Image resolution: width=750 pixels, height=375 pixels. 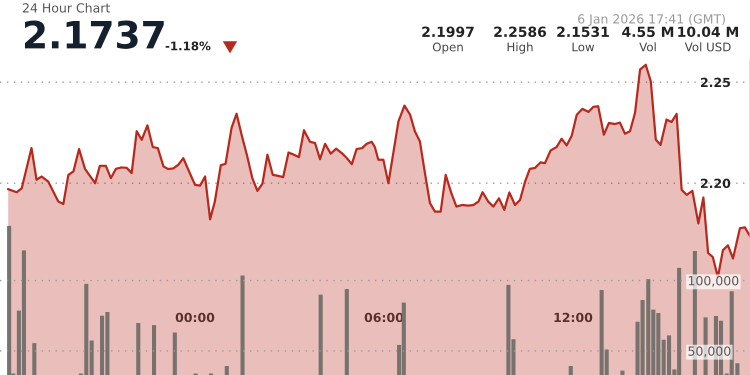 I want to click on text: Open, so click(x=447, y=48).